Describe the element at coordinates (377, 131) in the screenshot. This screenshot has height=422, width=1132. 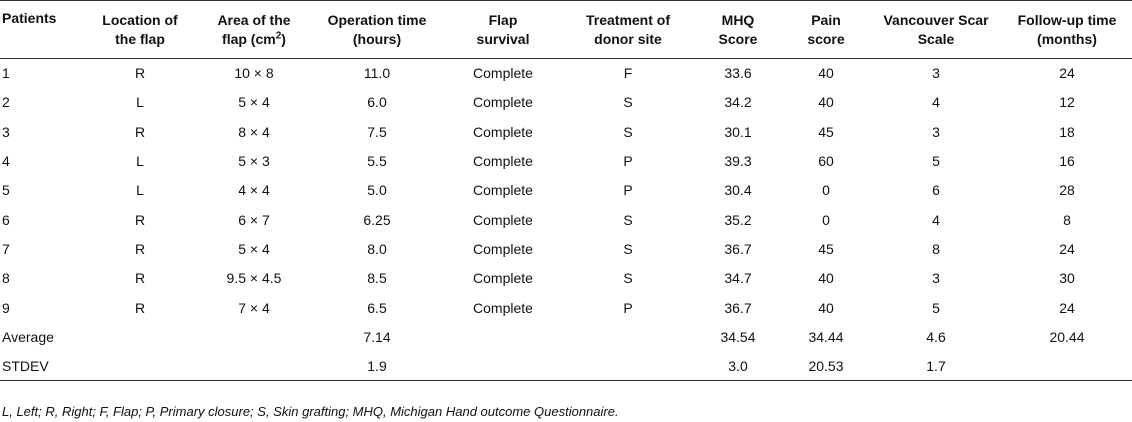
I see `table-cell: 7.5` at that location.